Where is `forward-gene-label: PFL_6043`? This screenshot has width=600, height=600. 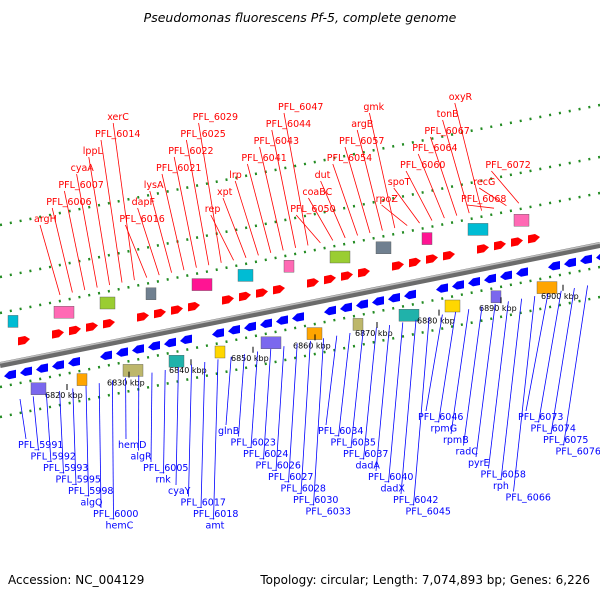 forward-gene-label: PFL_6043 is located at coordinates (276, 141).